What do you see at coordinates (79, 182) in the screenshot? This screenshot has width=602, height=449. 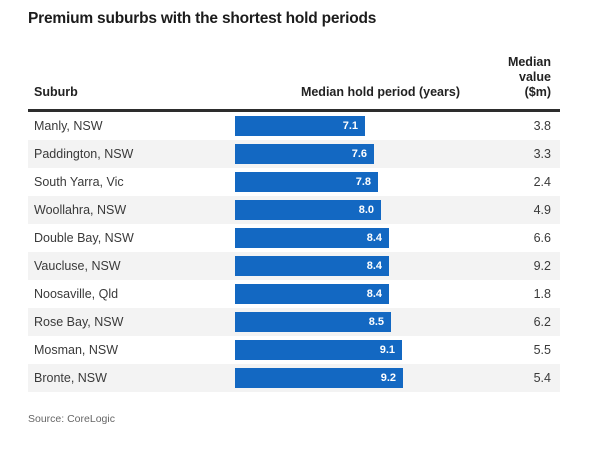 I see `suburb-cell: South Yarra, Vic` at bounding box center [79, 182].